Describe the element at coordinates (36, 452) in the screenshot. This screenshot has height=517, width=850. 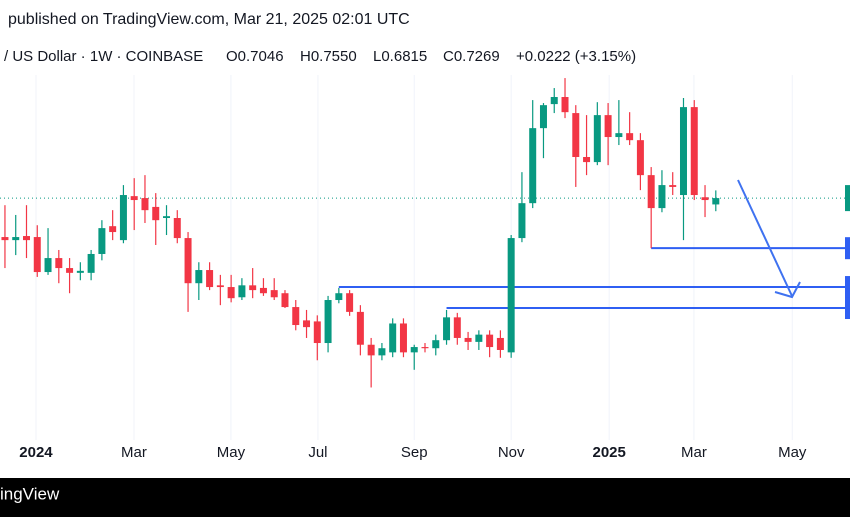
I see `x-tick-label: 2024` at that location.